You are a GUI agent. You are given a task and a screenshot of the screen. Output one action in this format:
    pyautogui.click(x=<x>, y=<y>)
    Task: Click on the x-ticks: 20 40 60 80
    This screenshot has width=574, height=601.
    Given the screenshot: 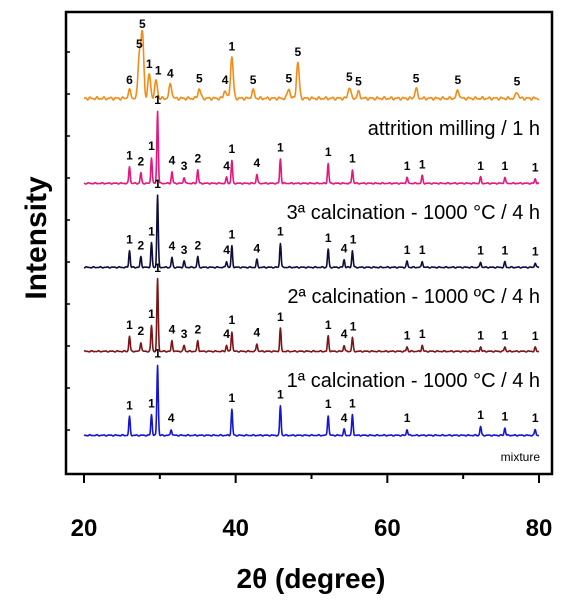 What is the action you would take?
    pyautogui.click(x=312, y=508)
    